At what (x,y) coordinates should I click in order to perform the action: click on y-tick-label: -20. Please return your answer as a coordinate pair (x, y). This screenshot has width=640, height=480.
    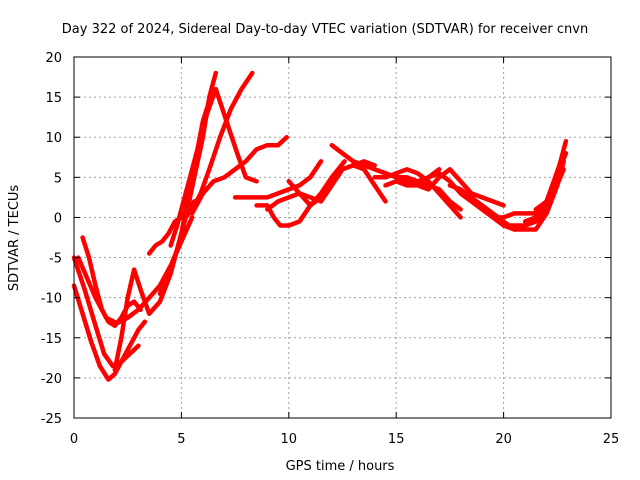
    Looking at the image, I should click on (51, 379).